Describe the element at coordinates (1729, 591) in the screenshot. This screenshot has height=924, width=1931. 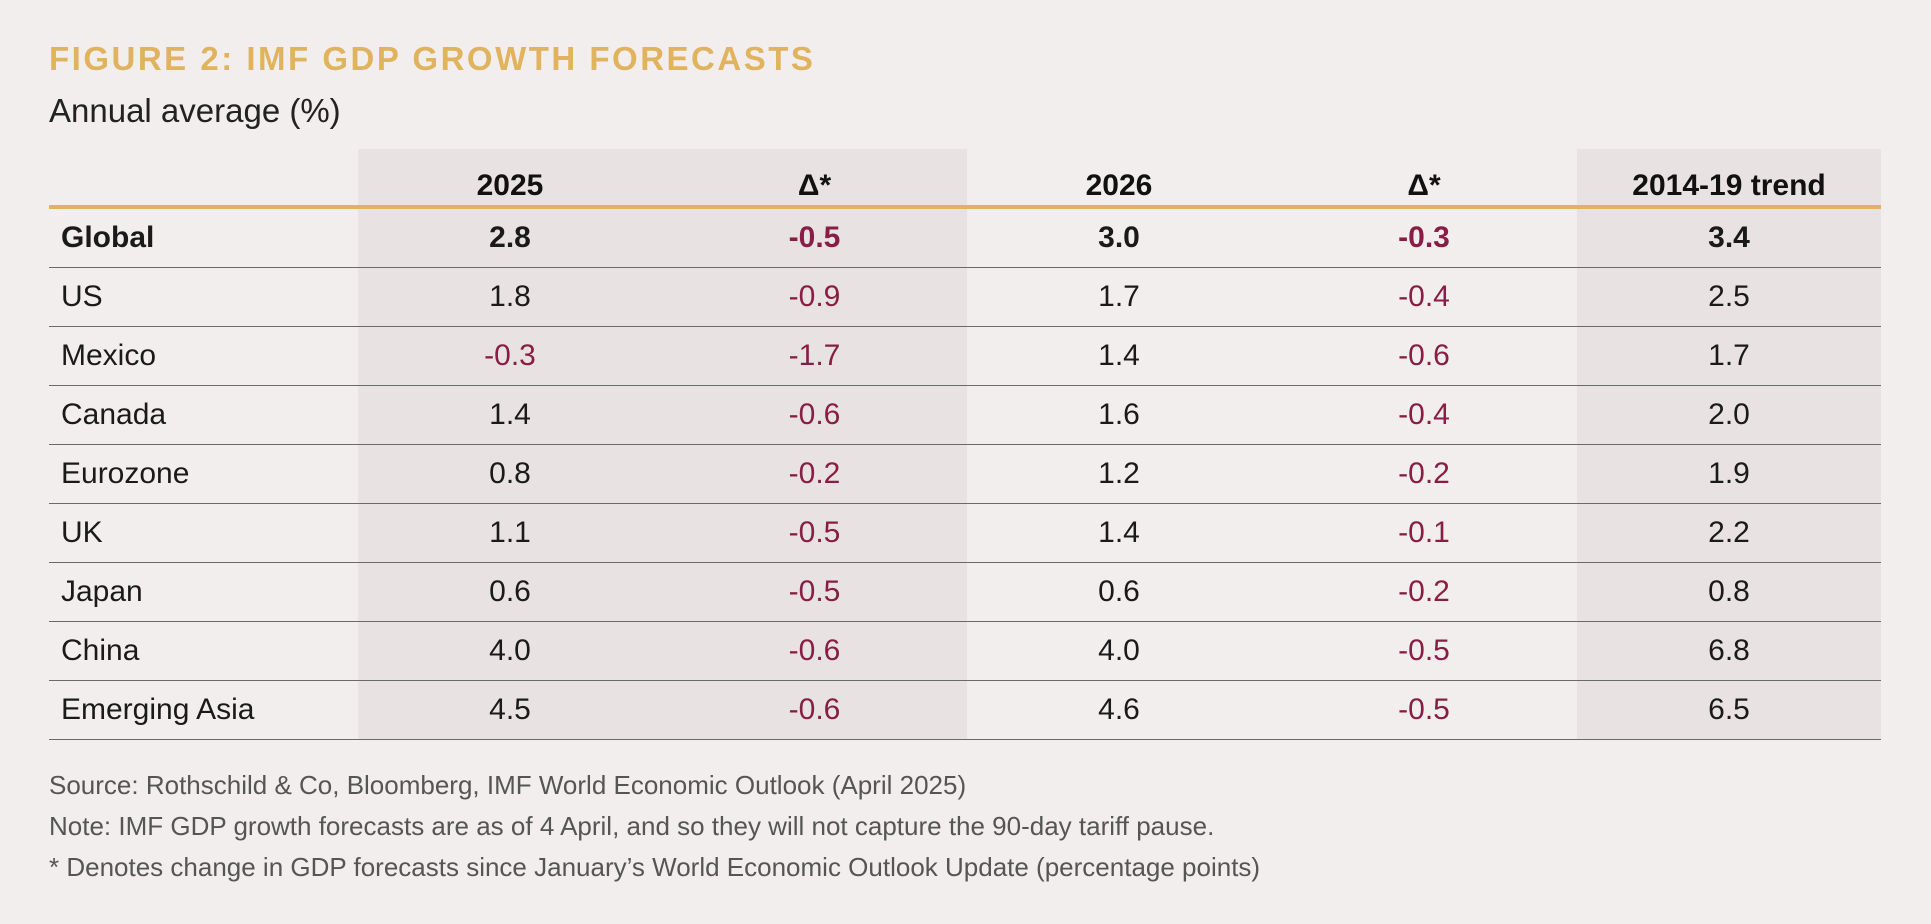
I see `cell-trend: 0.8` at that location.